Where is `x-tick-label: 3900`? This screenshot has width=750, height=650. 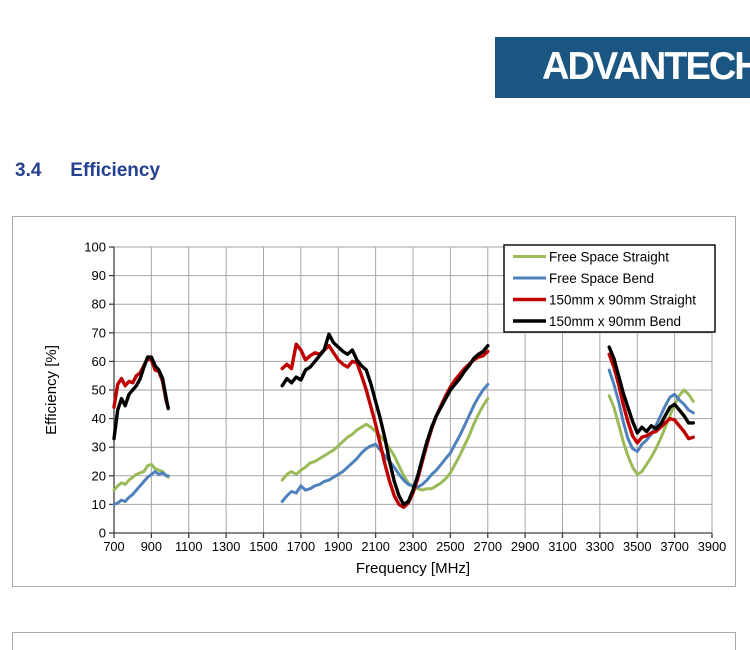 x-tick-label: 3900 is located at coordinates (712, 546).